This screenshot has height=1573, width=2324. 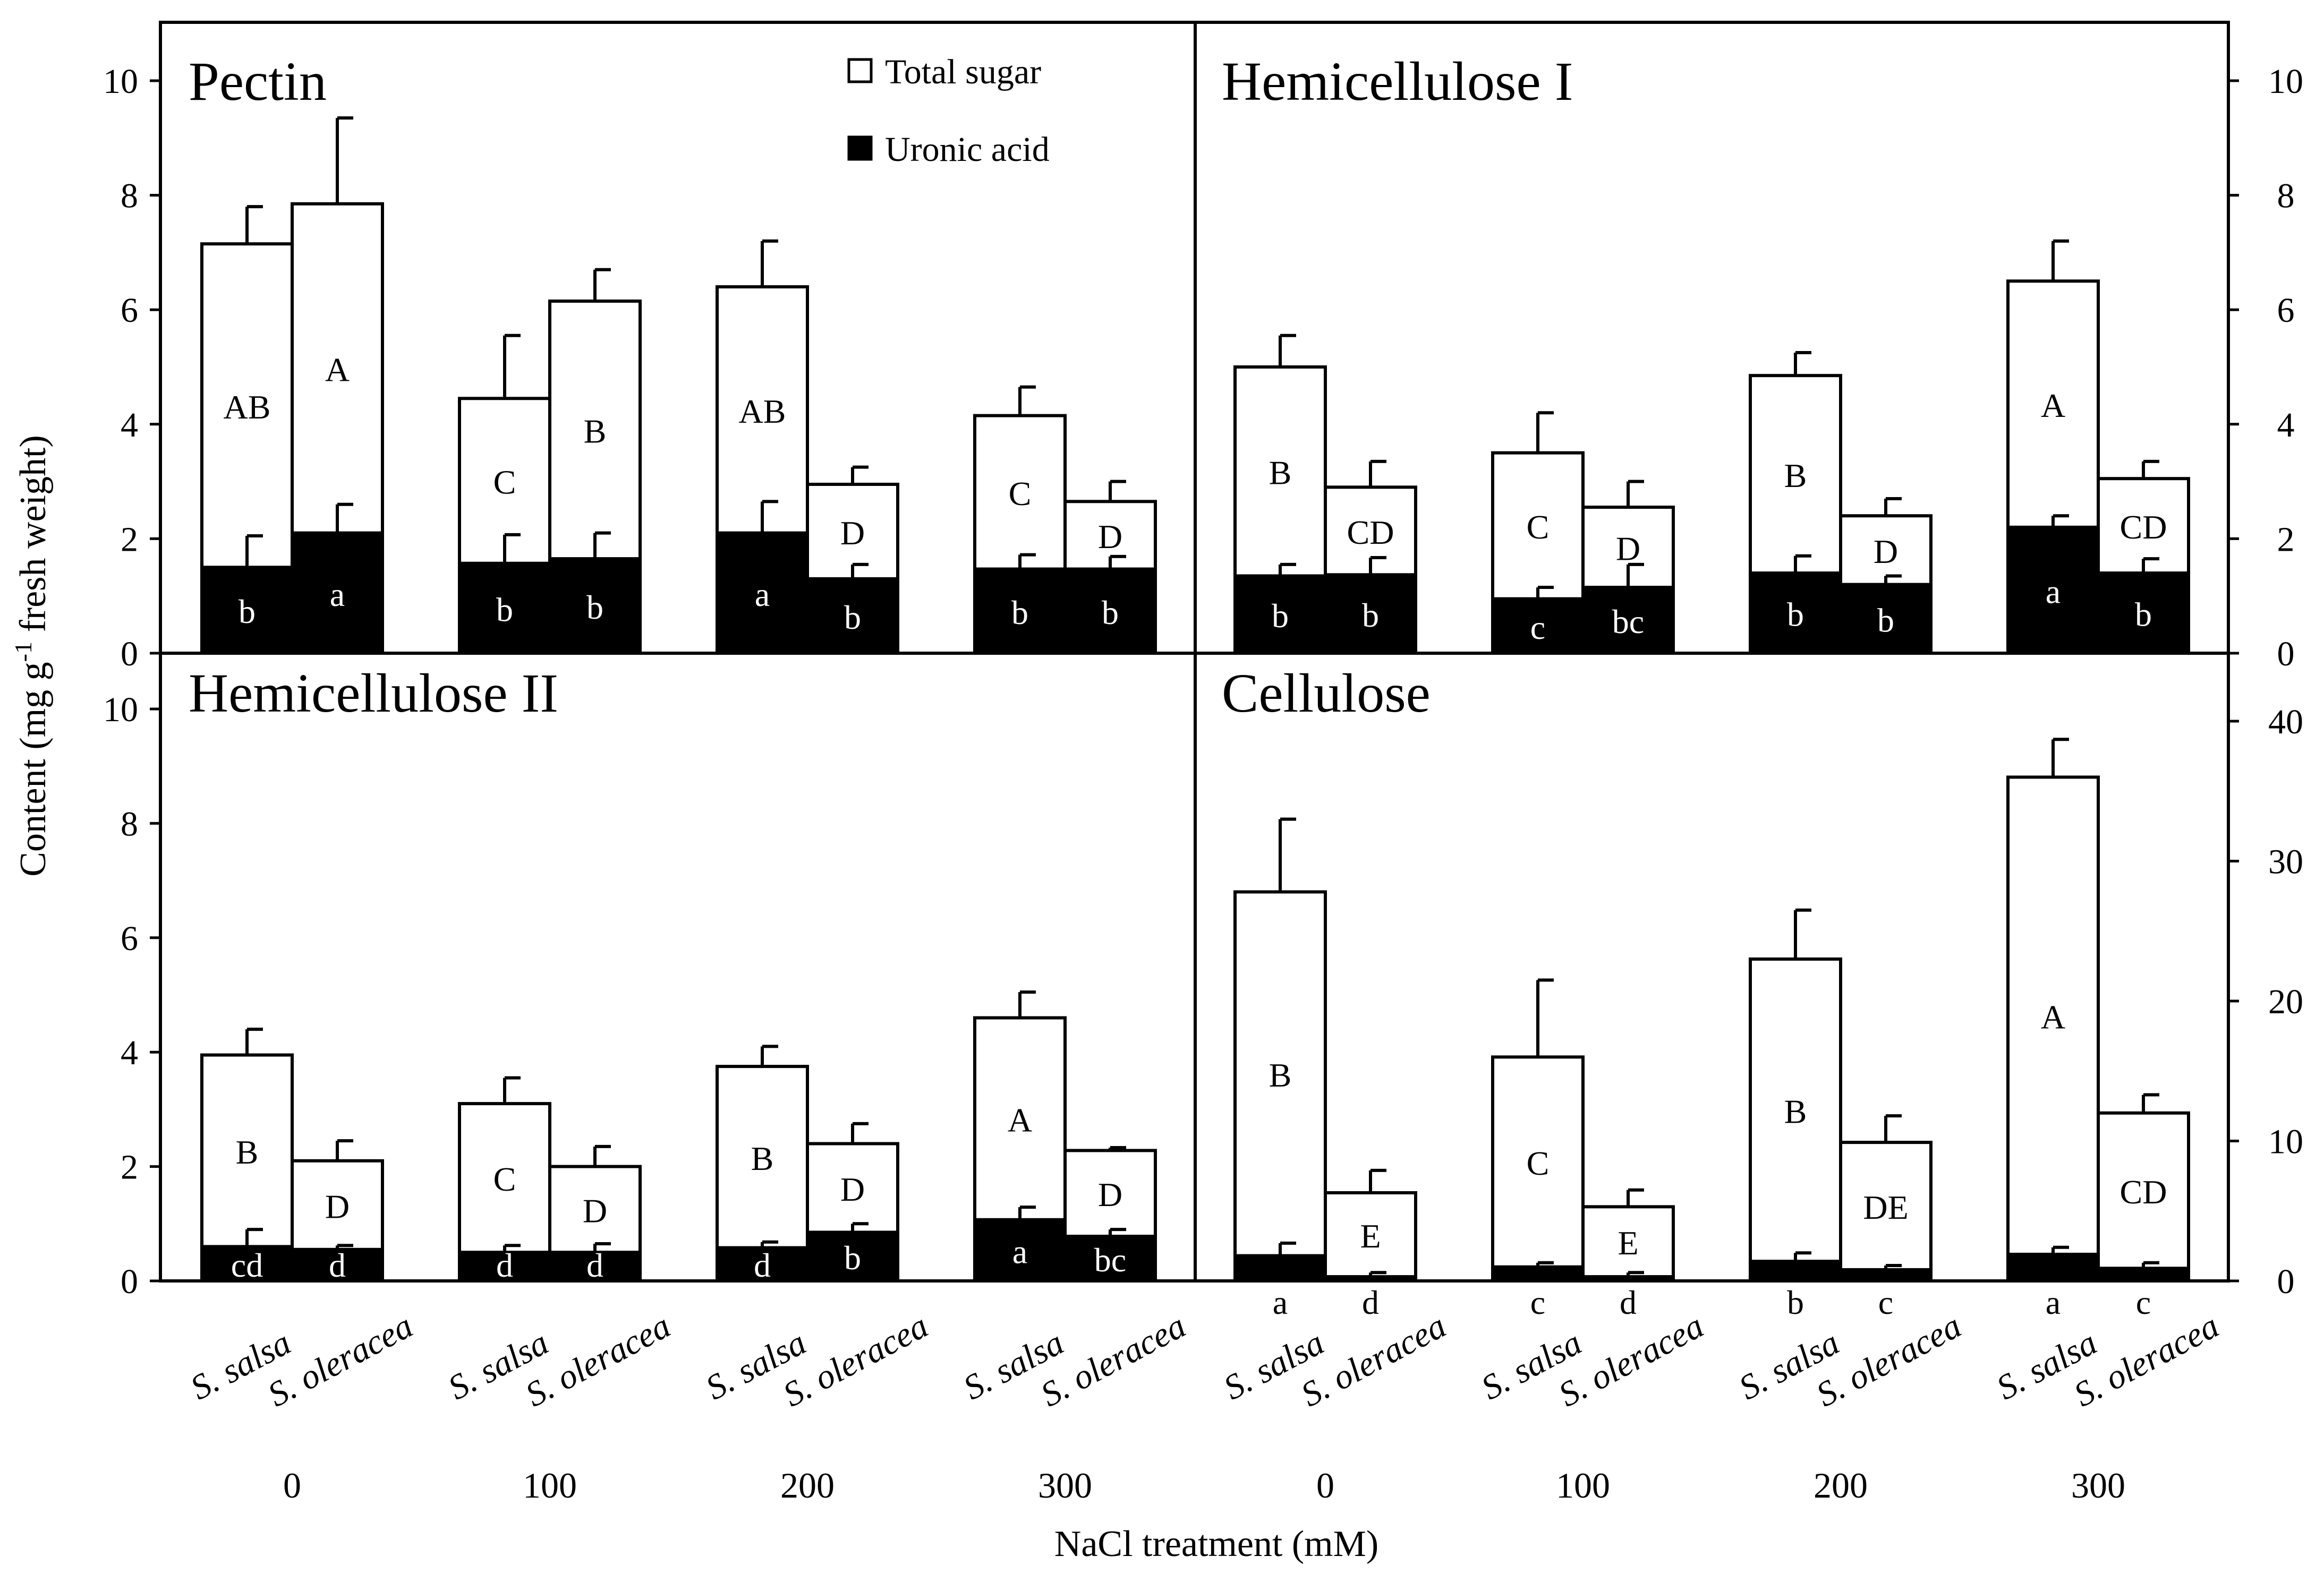 What do you see at coordinates (949, 111) in the screenshot?
I see `legend: Total sugar Uronic acid` at bounding box center [949, 111].